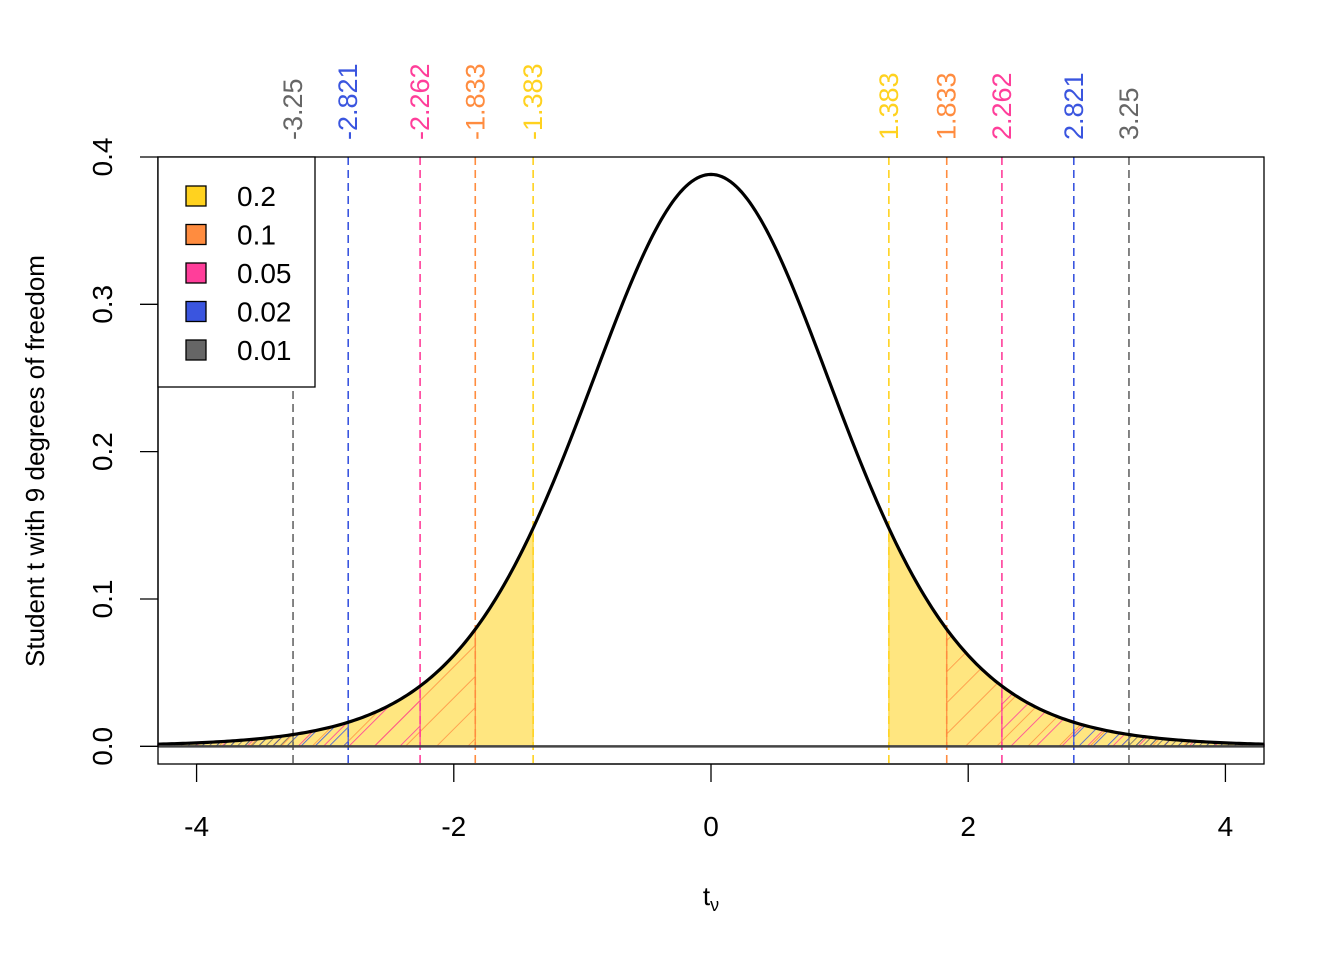  What do you see at coordinates (711, 826) in the screenshot?
I see `x-tick-label: 0` at bounding box center [711, 826].